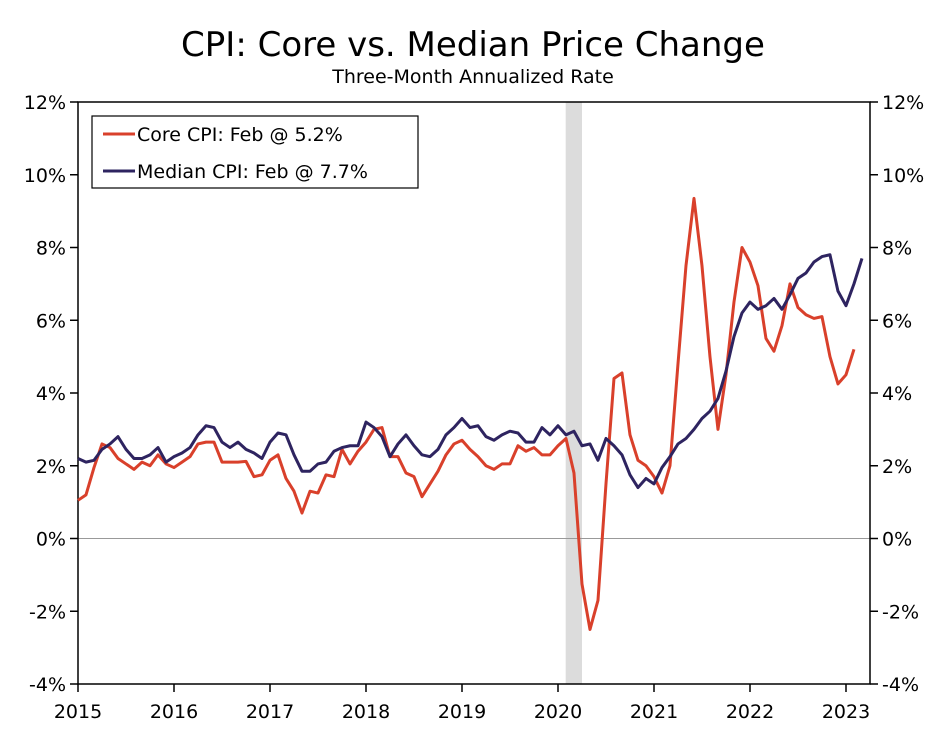  I want to click on x-axis: 2015 2016 2017 2018 2019 2020 2021 2022 2023, so click(462, 703).